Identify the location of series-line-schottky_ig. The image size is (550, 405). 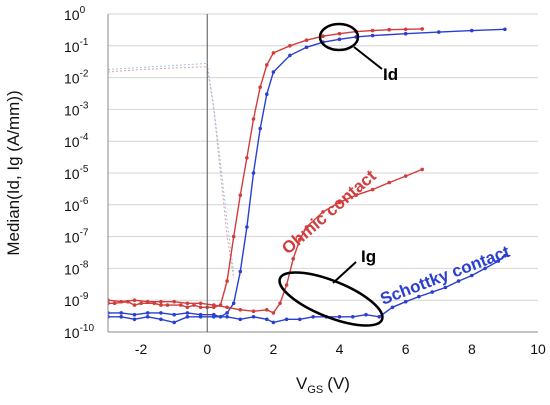
(307, 289).